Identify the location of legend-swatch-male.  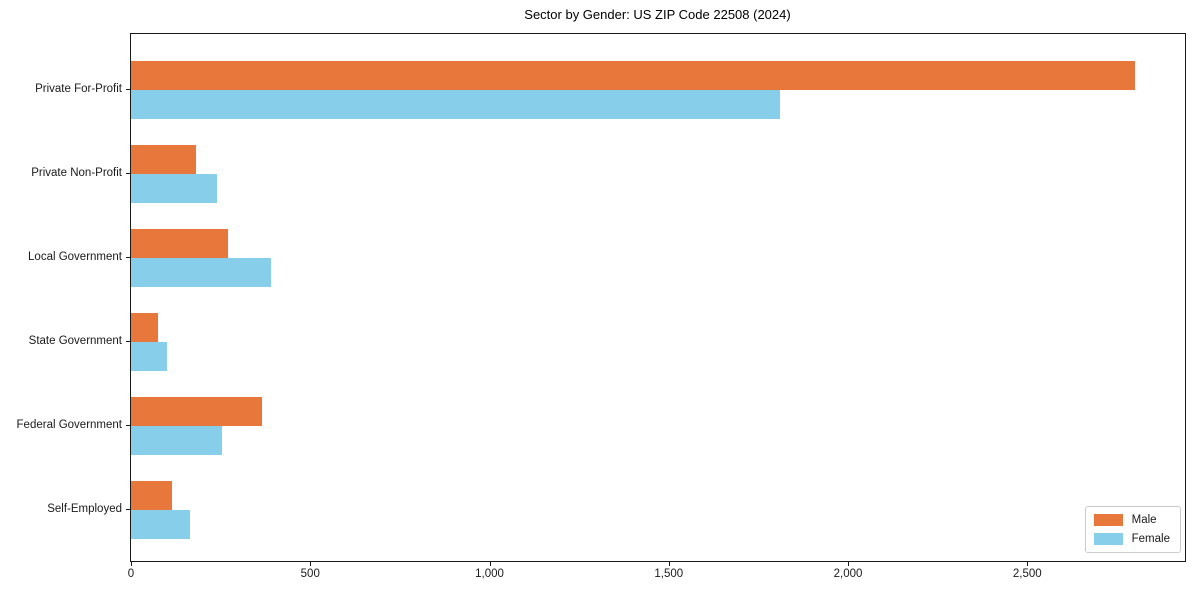
(1108, 520).